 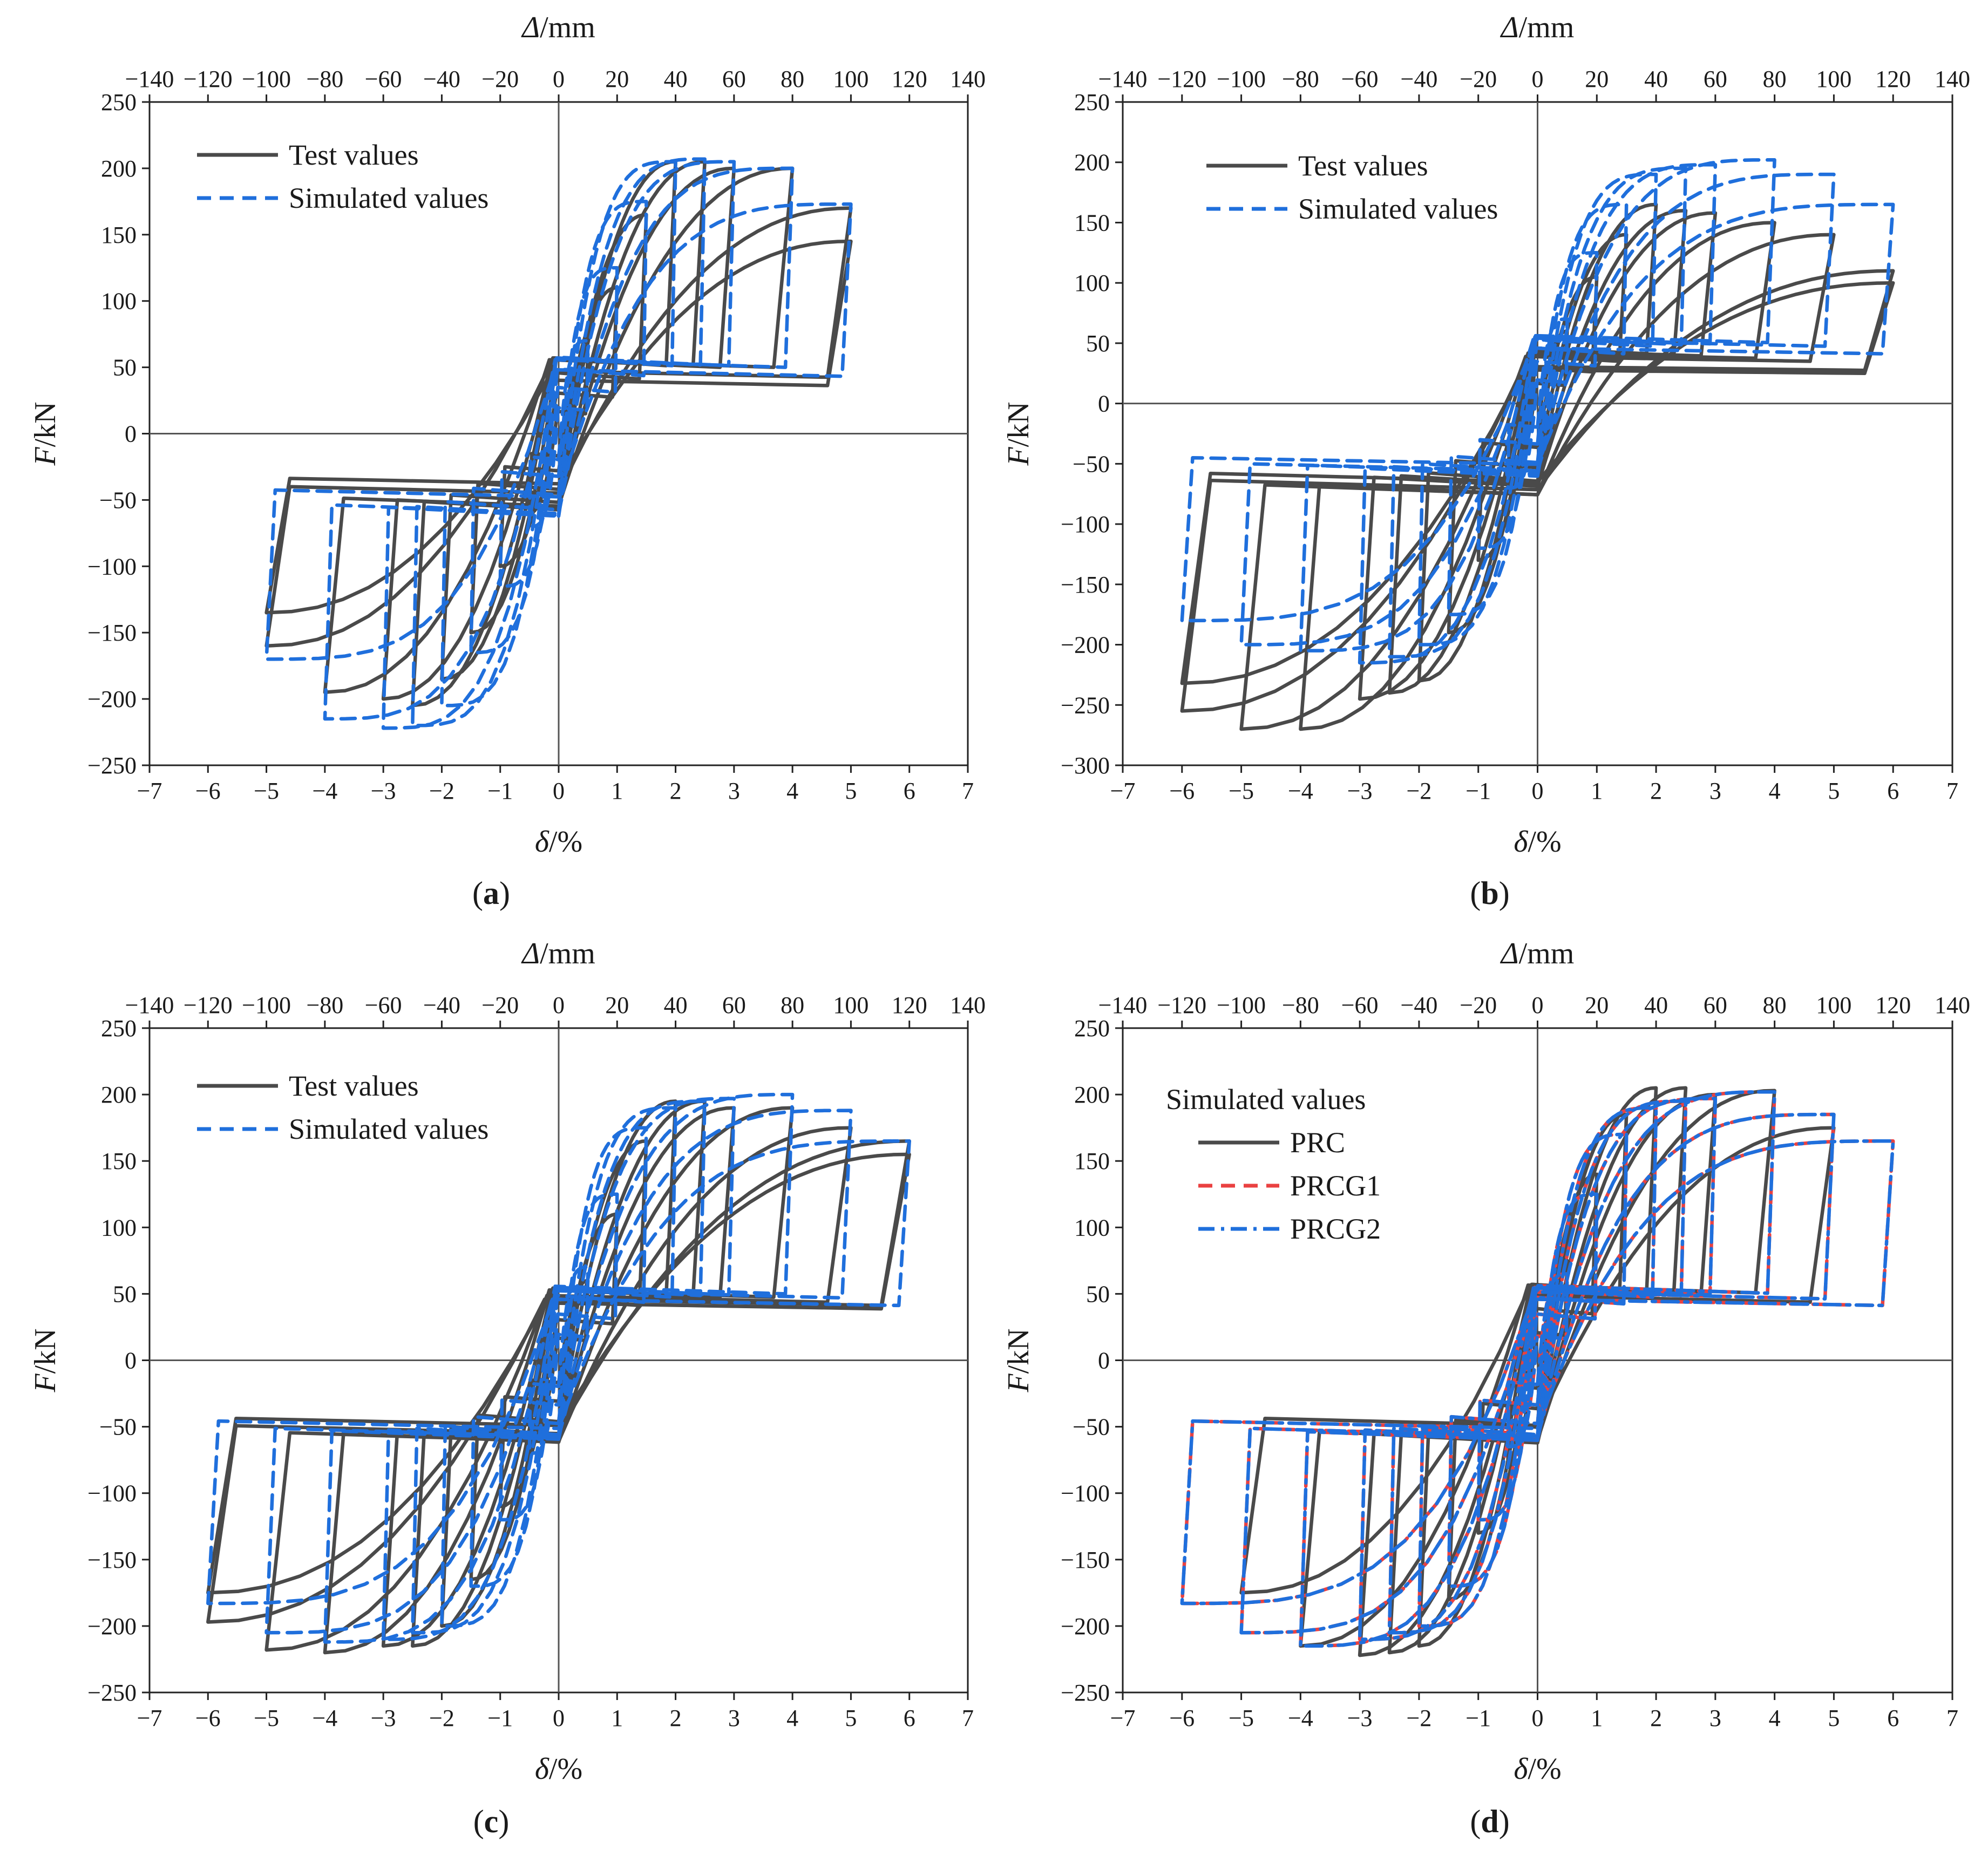 What do you see at coordinates (1476, 1822) in the screenshot?
I see `caption-open: (` at bounding box center [1476, 1822].